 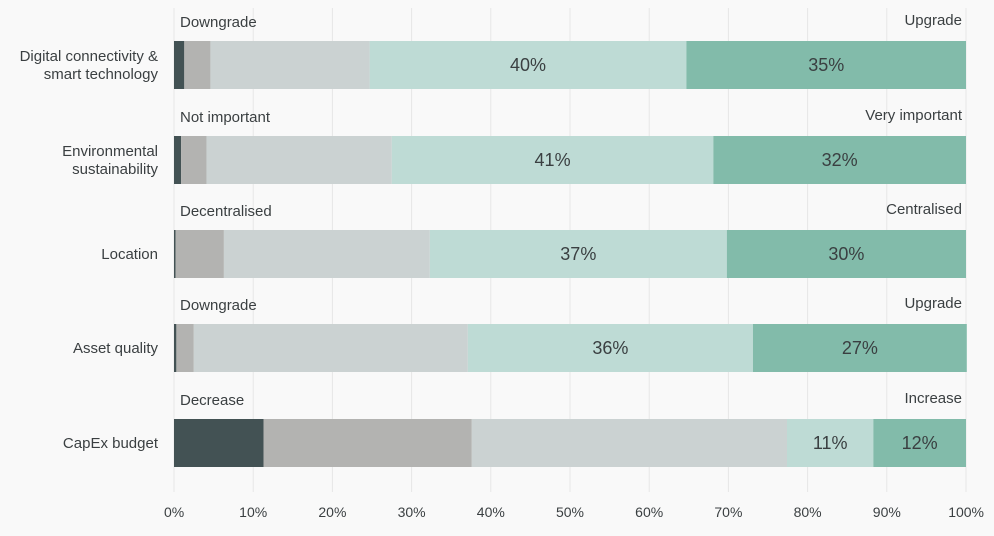 I want to click on category-label: Asset quality, so click(x=116, y=348).